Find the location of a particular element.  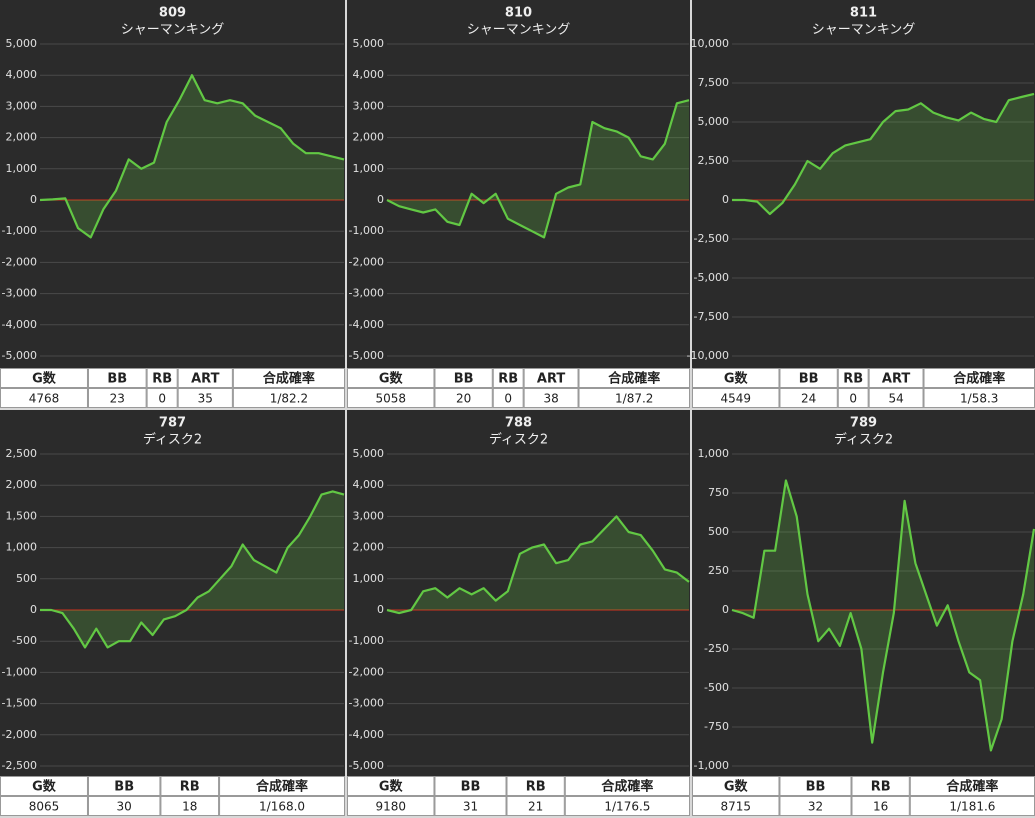

y-tick-label: -4,000 is located at coordinates (366, 734).